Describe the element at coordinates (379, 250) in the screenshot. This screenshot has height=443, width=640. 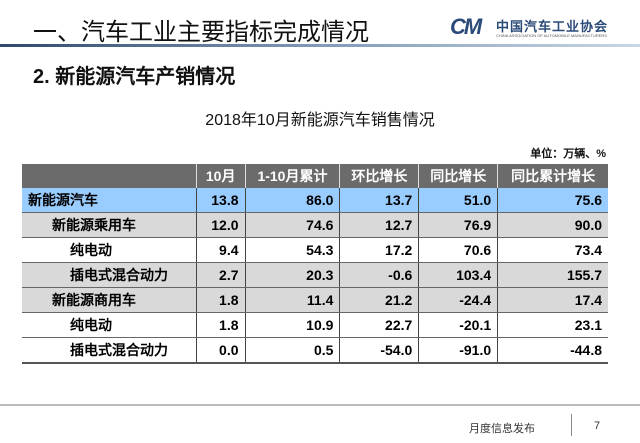
I see `cell-value: 17.2` at that location.